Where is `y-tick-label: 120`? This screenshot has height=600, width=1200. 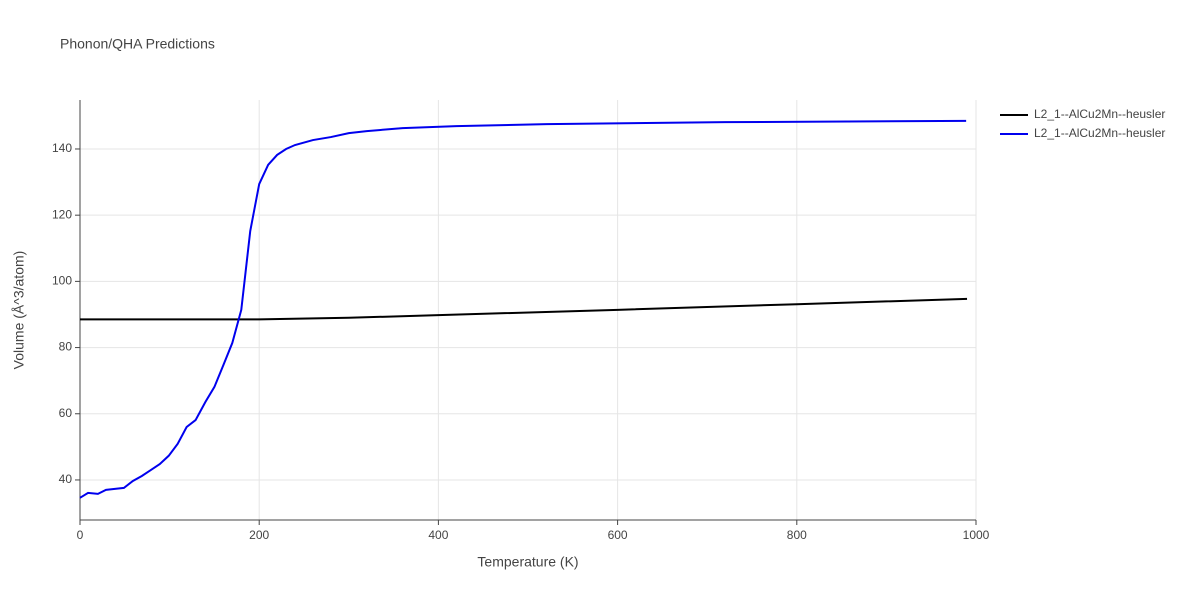 y-tick-label: 120 is located at coordinates (62, 214).